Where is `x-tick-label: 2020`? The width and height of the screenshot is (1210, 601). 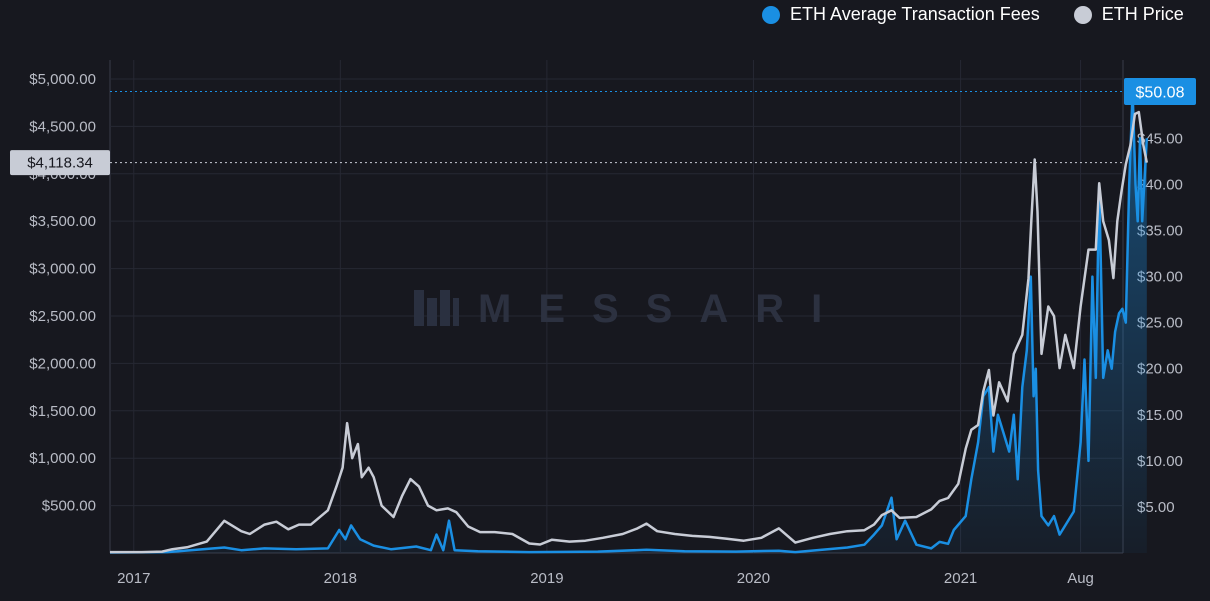
x-tick-label: 2020 is located at coordinates (753, 578).